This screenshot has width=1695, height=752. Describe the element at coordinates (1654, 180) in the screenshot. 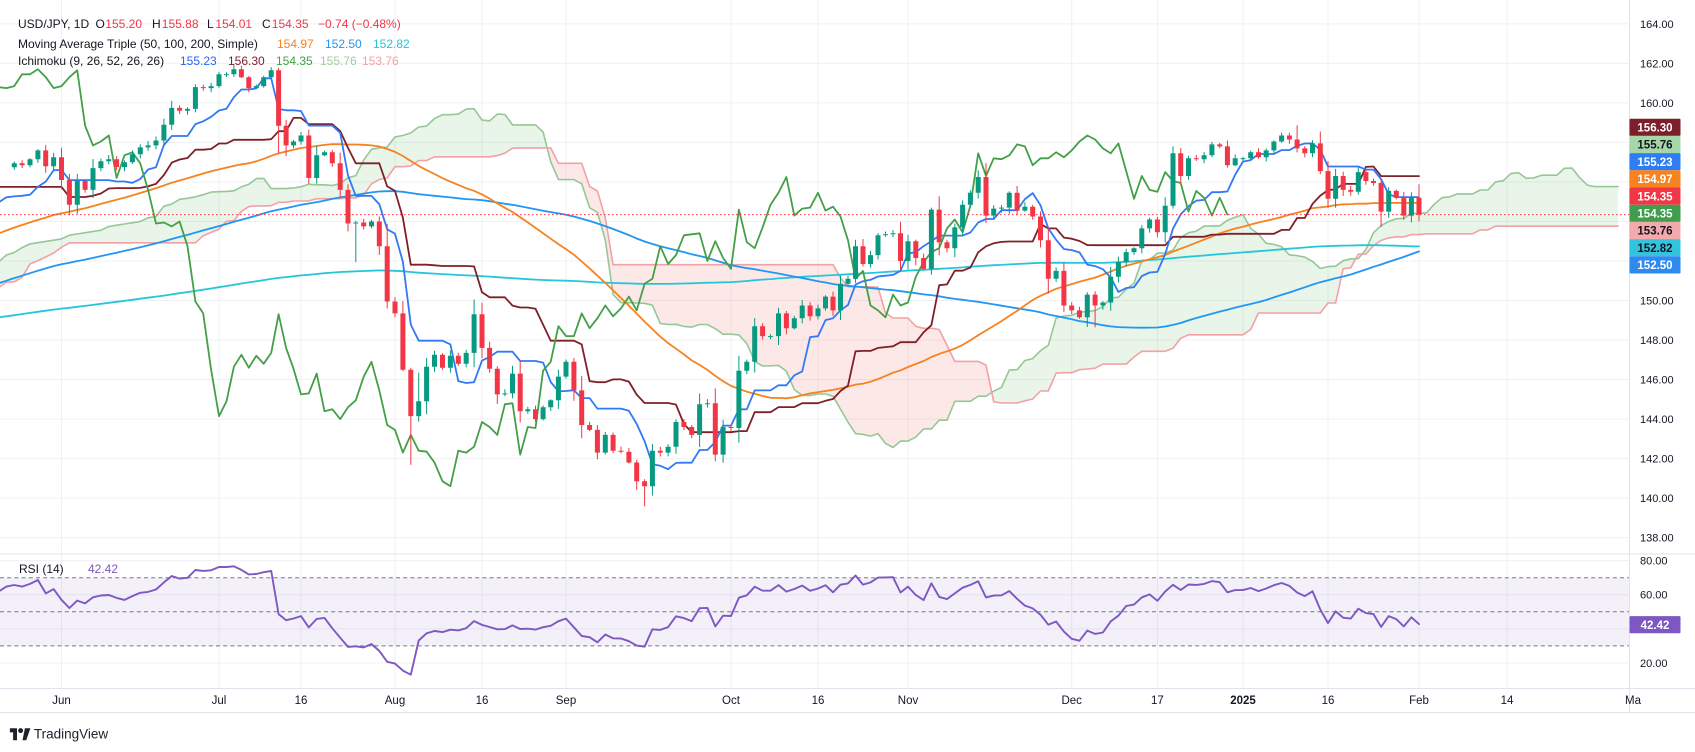

I see `svg-text: 154.97` at that location.